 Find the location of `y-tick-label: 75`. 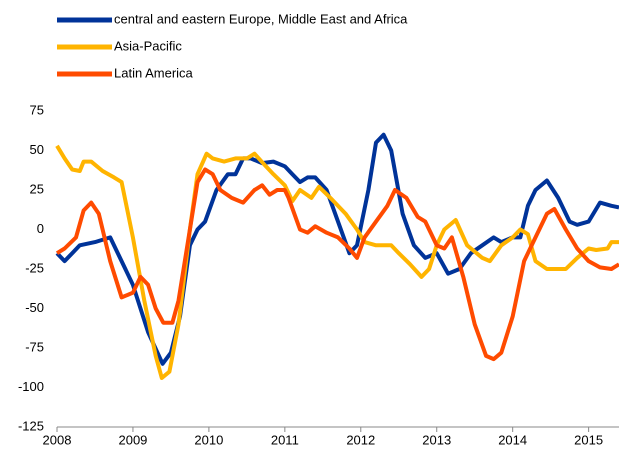

y-tick-label: 75 is located at coordinates (37, 109).